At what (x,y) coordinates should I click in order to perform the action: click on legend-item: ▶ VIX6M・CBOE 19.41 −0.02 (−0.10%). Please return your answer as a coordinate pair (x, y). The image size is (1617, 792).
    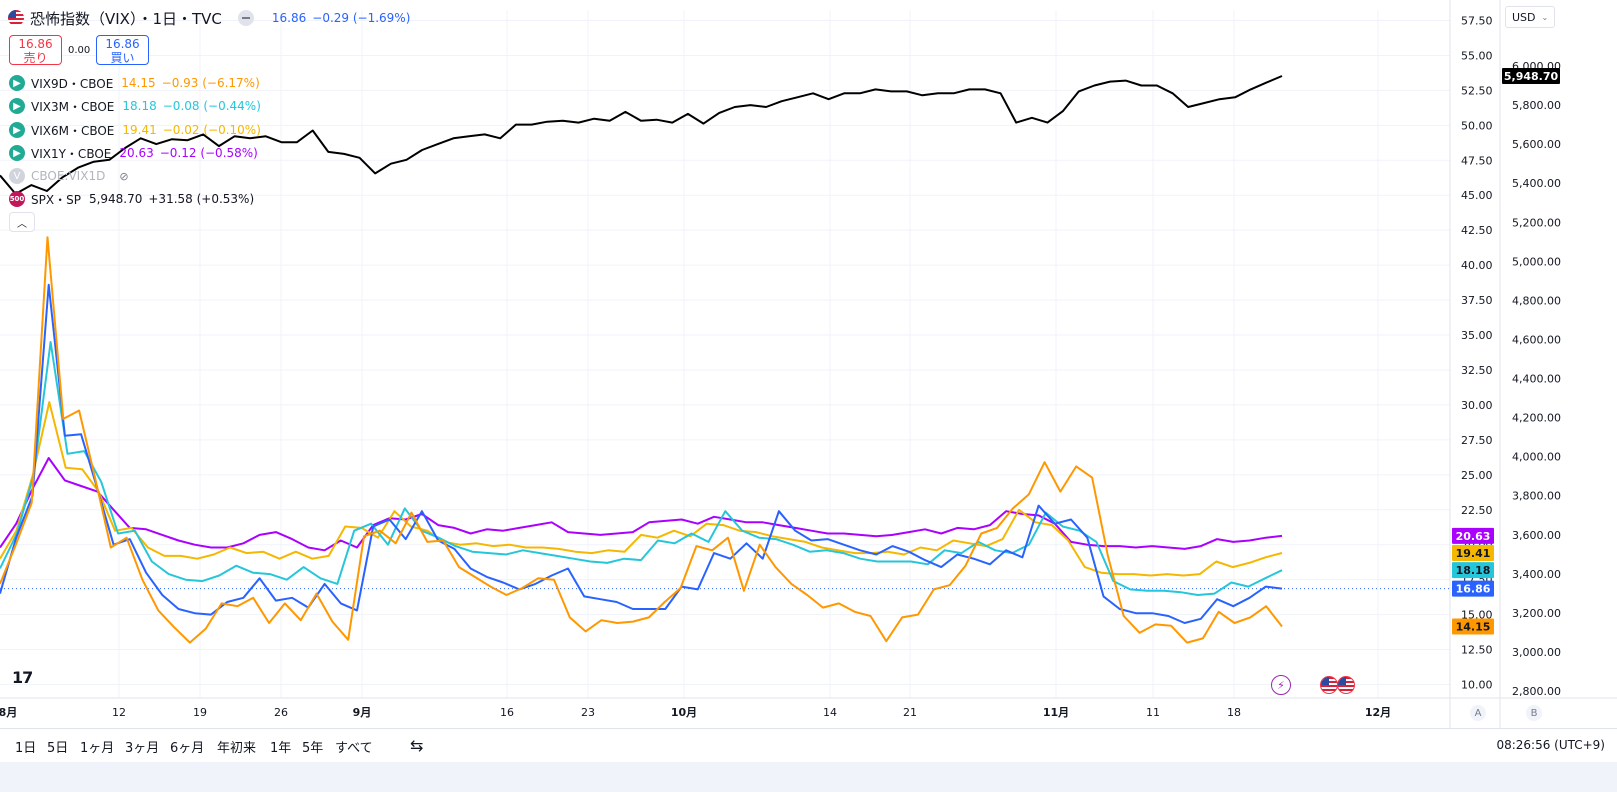
    Looking at the image, I should click on (135, 130).